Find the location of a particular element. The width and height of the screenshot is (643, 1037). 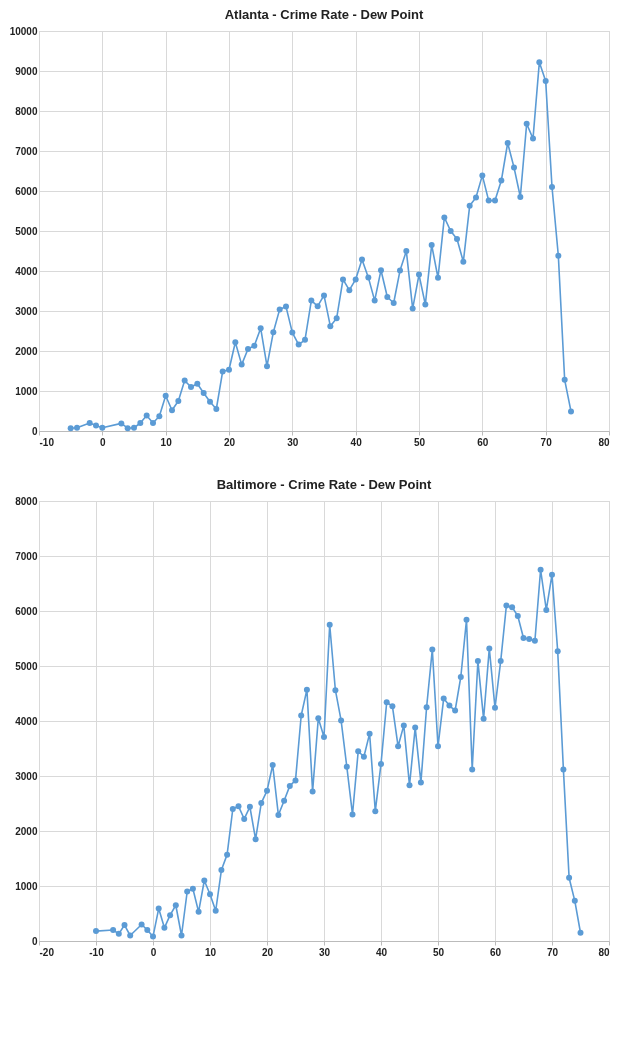

chart-title: Baltimore - Crime Rate - Dew Point is located at coordinates (324, 484).